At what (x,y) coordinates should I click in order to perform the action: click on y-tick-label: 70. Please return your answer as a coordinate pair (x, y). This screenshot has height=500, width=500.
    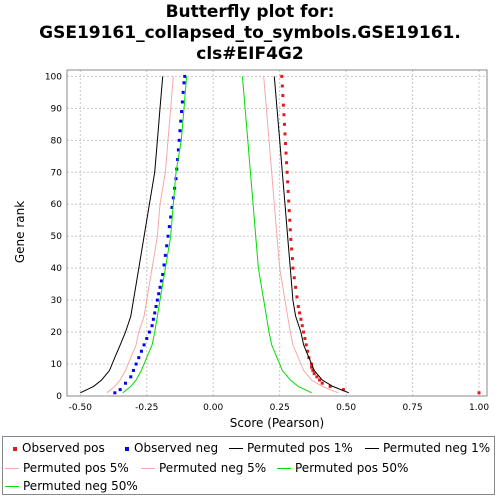
    Looking at the image, I should click on (57, 173).